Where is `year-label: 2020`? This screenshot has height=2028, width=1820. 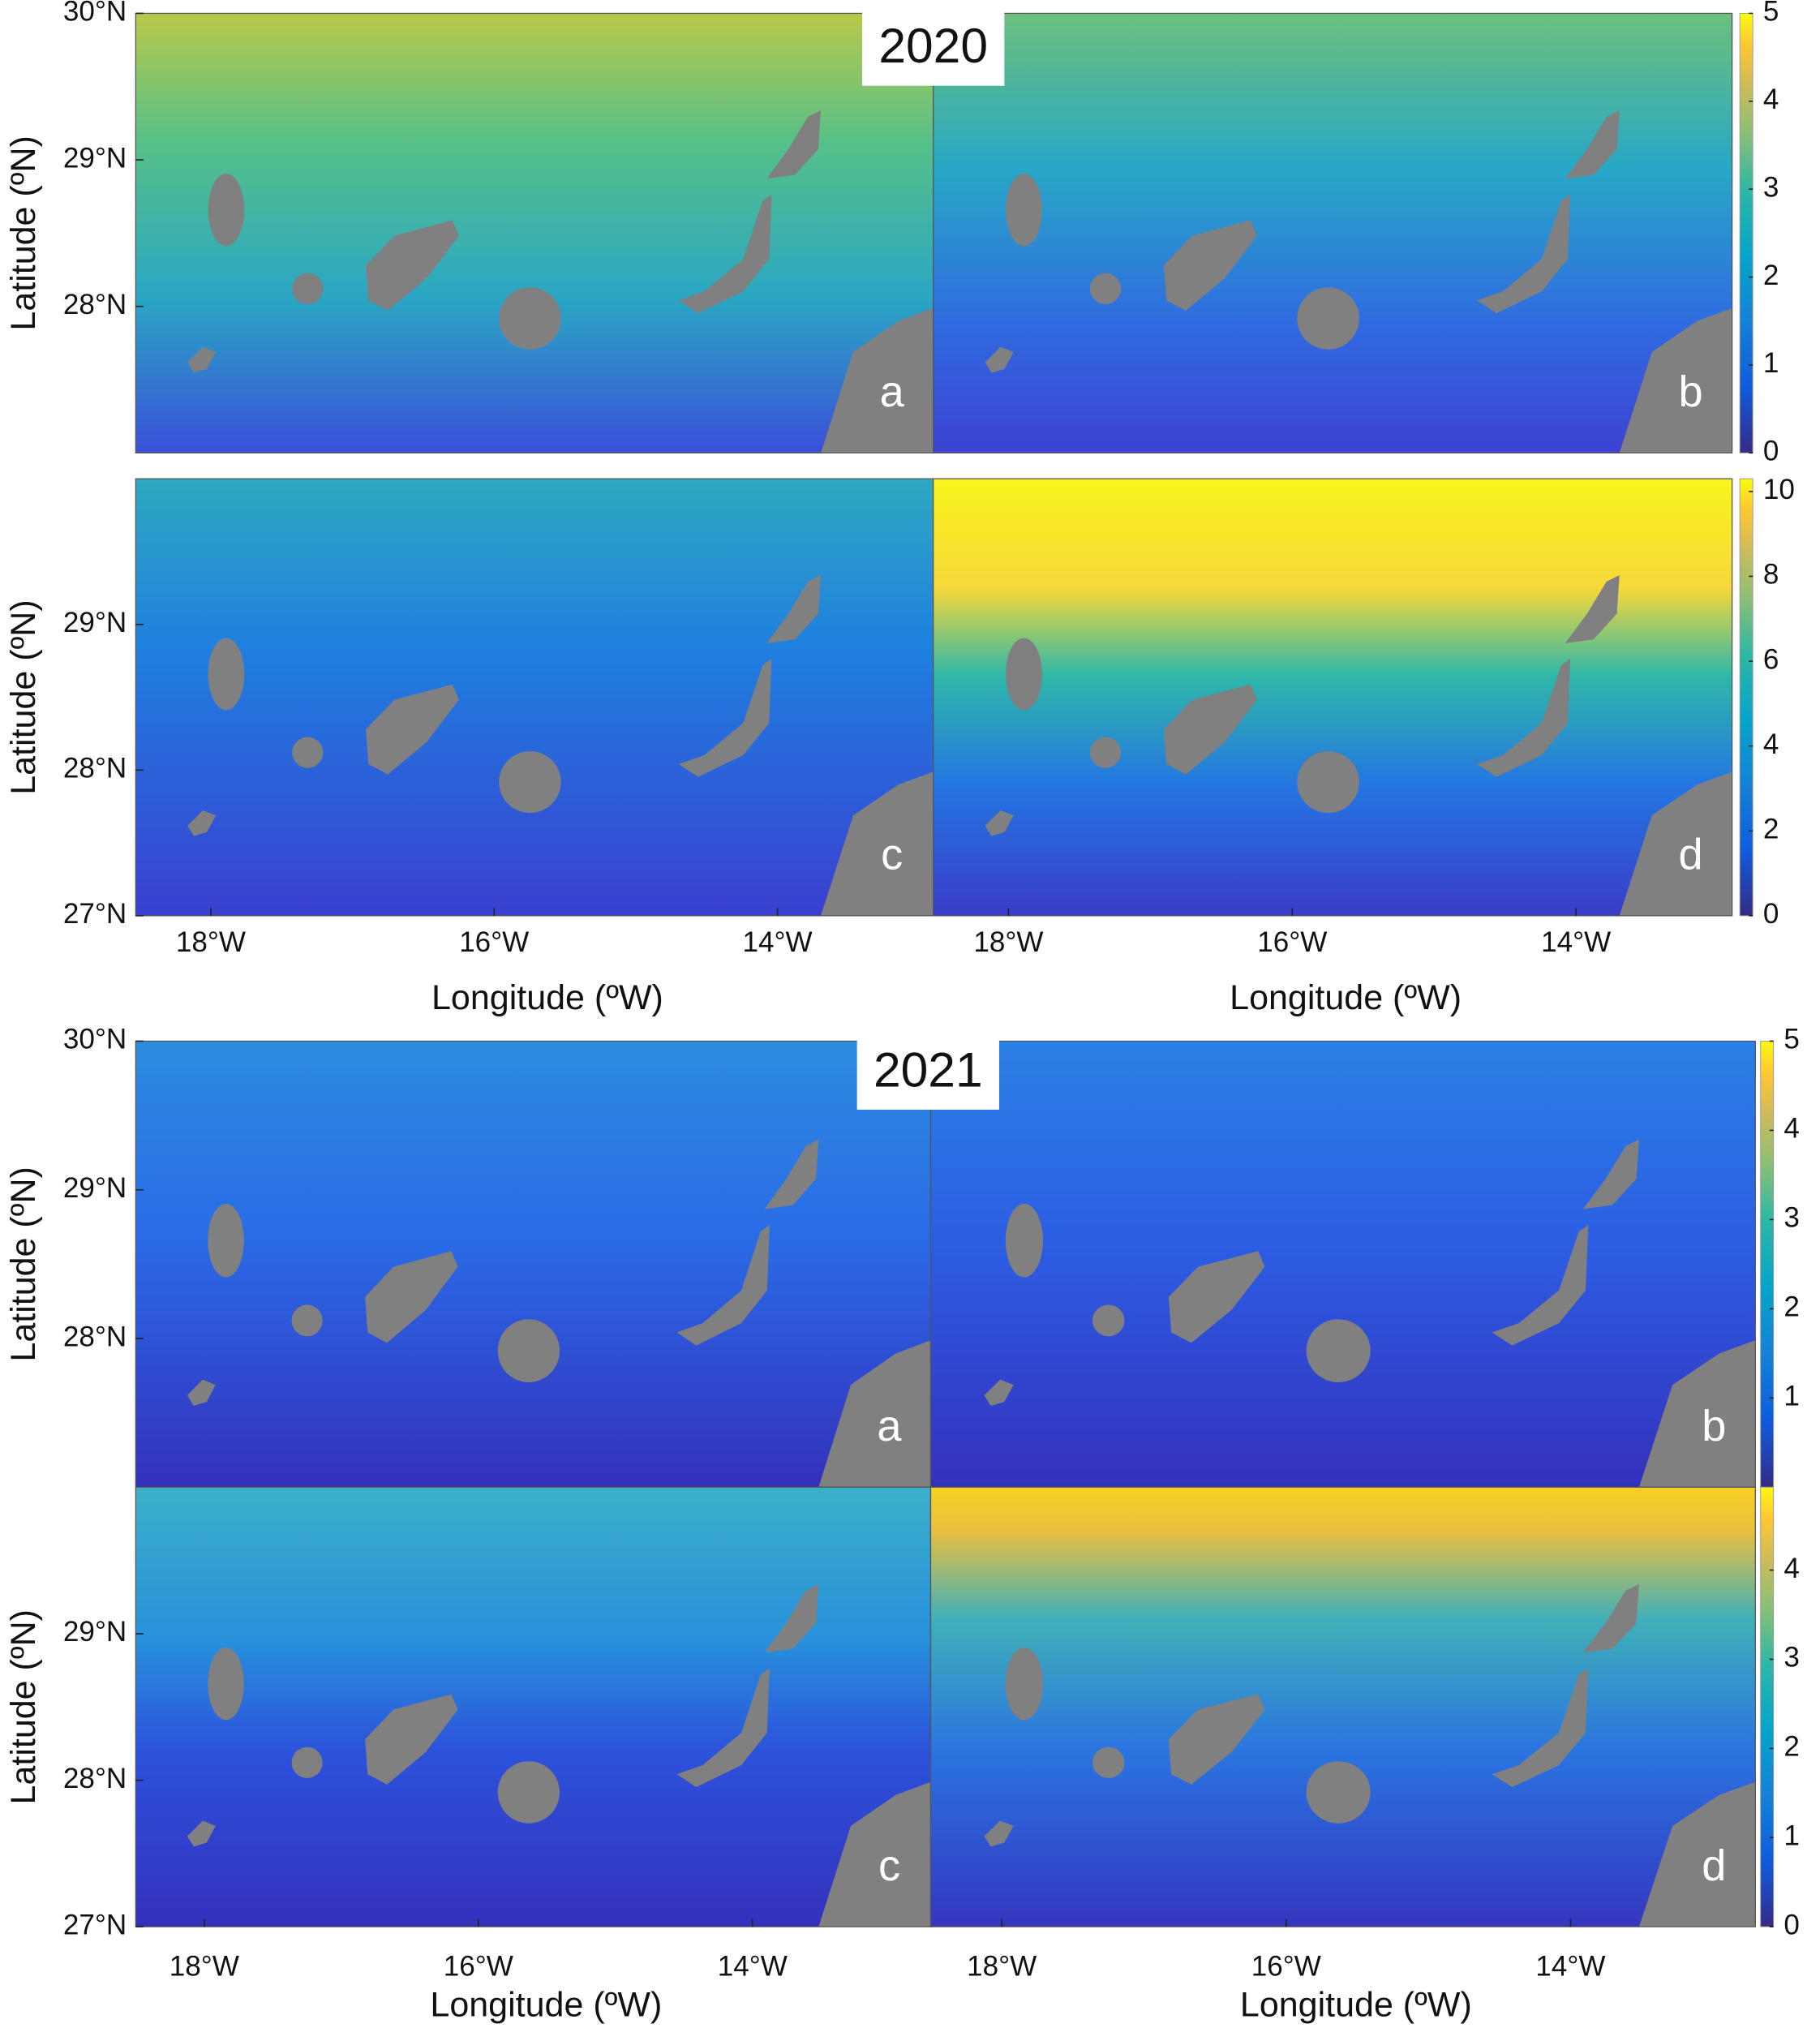 year-label: 2020 is located at coordinates (933, 45).